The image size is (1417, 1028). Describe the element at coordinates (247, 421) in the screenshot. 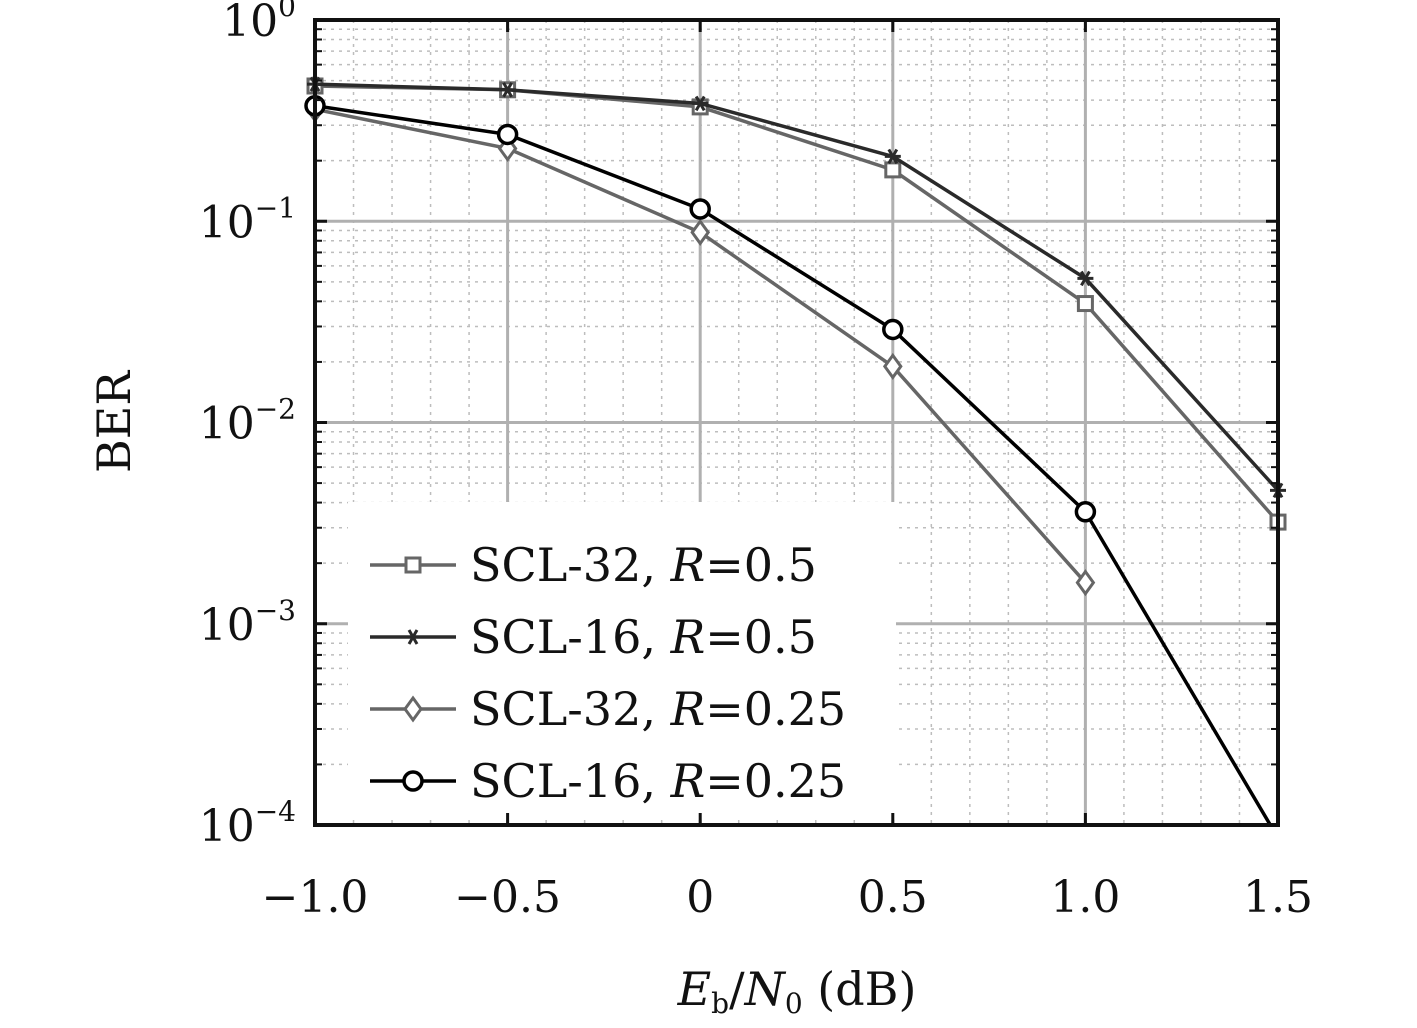

I see `y-tick-label: 10⁻²` at that location.